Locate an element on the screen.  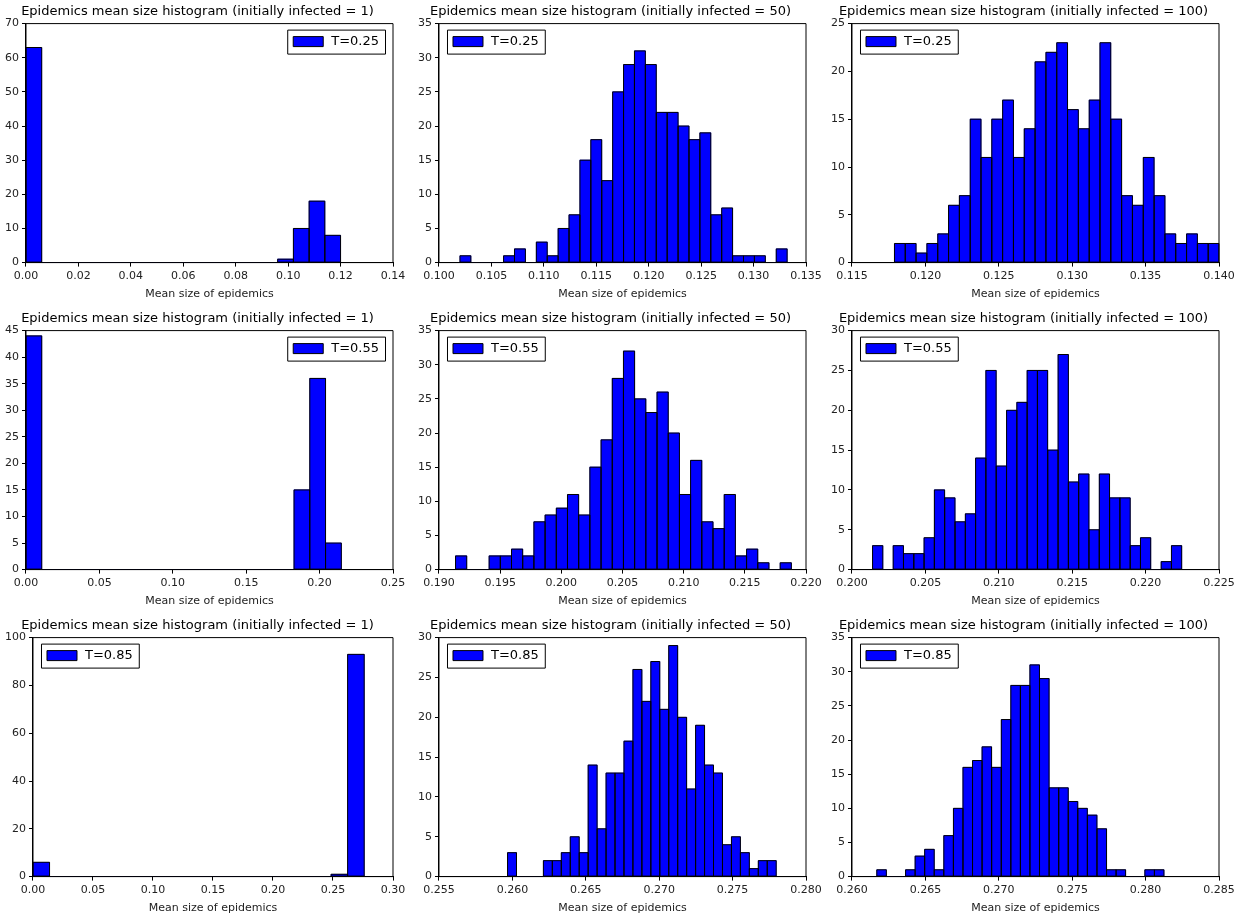
x-tick-label: 0.30 is located at coordinates (393, 890).